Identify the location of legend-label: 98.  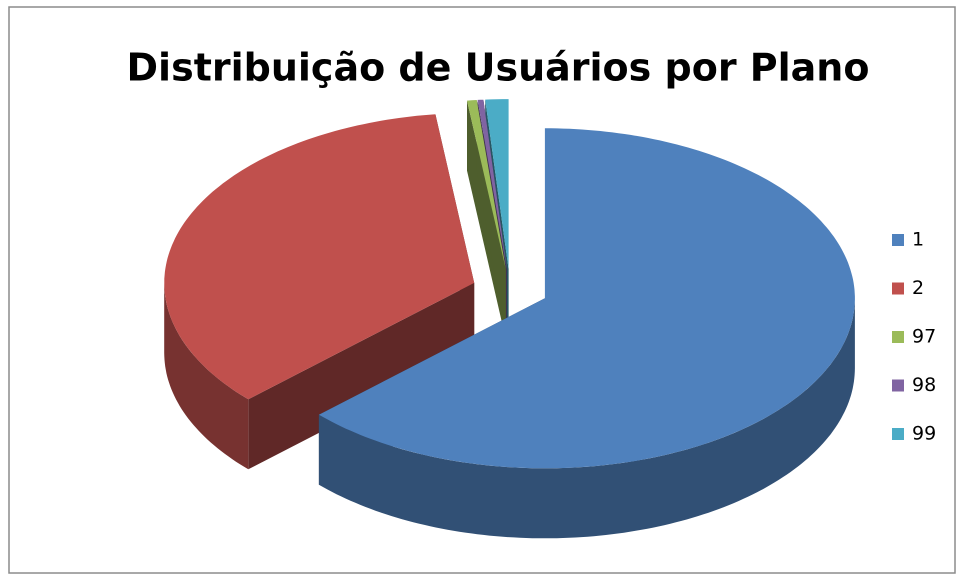
(924, 385).